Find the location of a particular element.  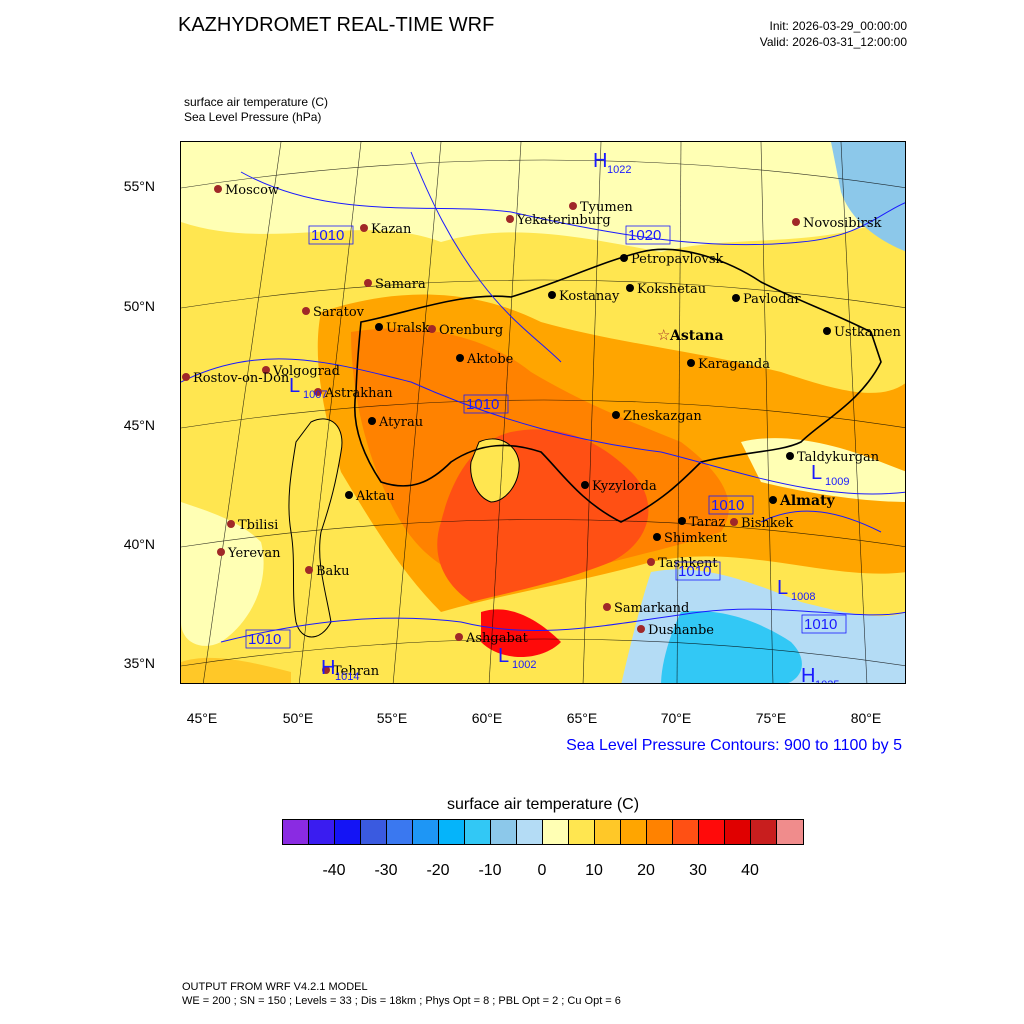

lon-label-75: 75°E is located at coordinates (771, 718).